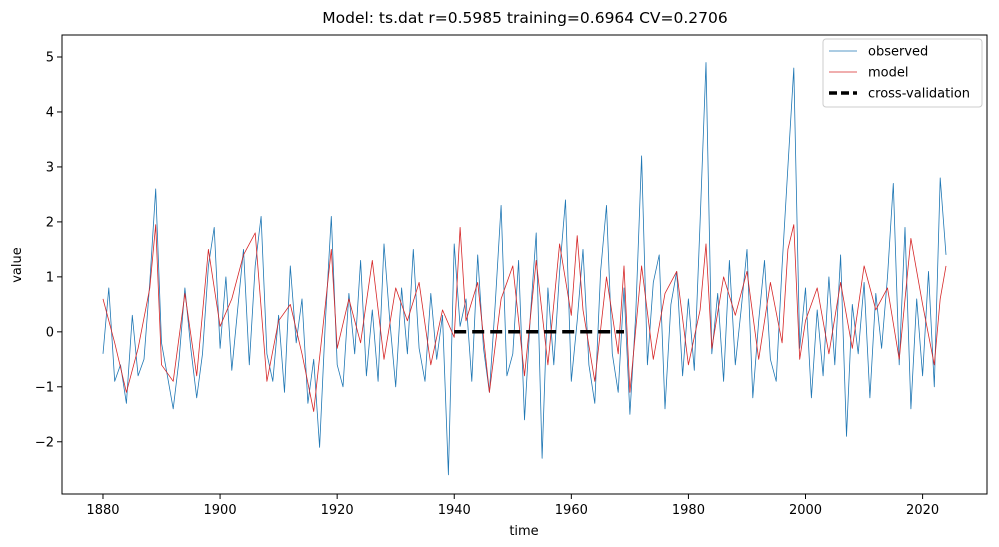 This screenshot has height=547, width=999. What do you see at coordinates (454, 510) in the screenshot?
I see `x-tick-label-1940: 1940` at bounding box center [454, 510].